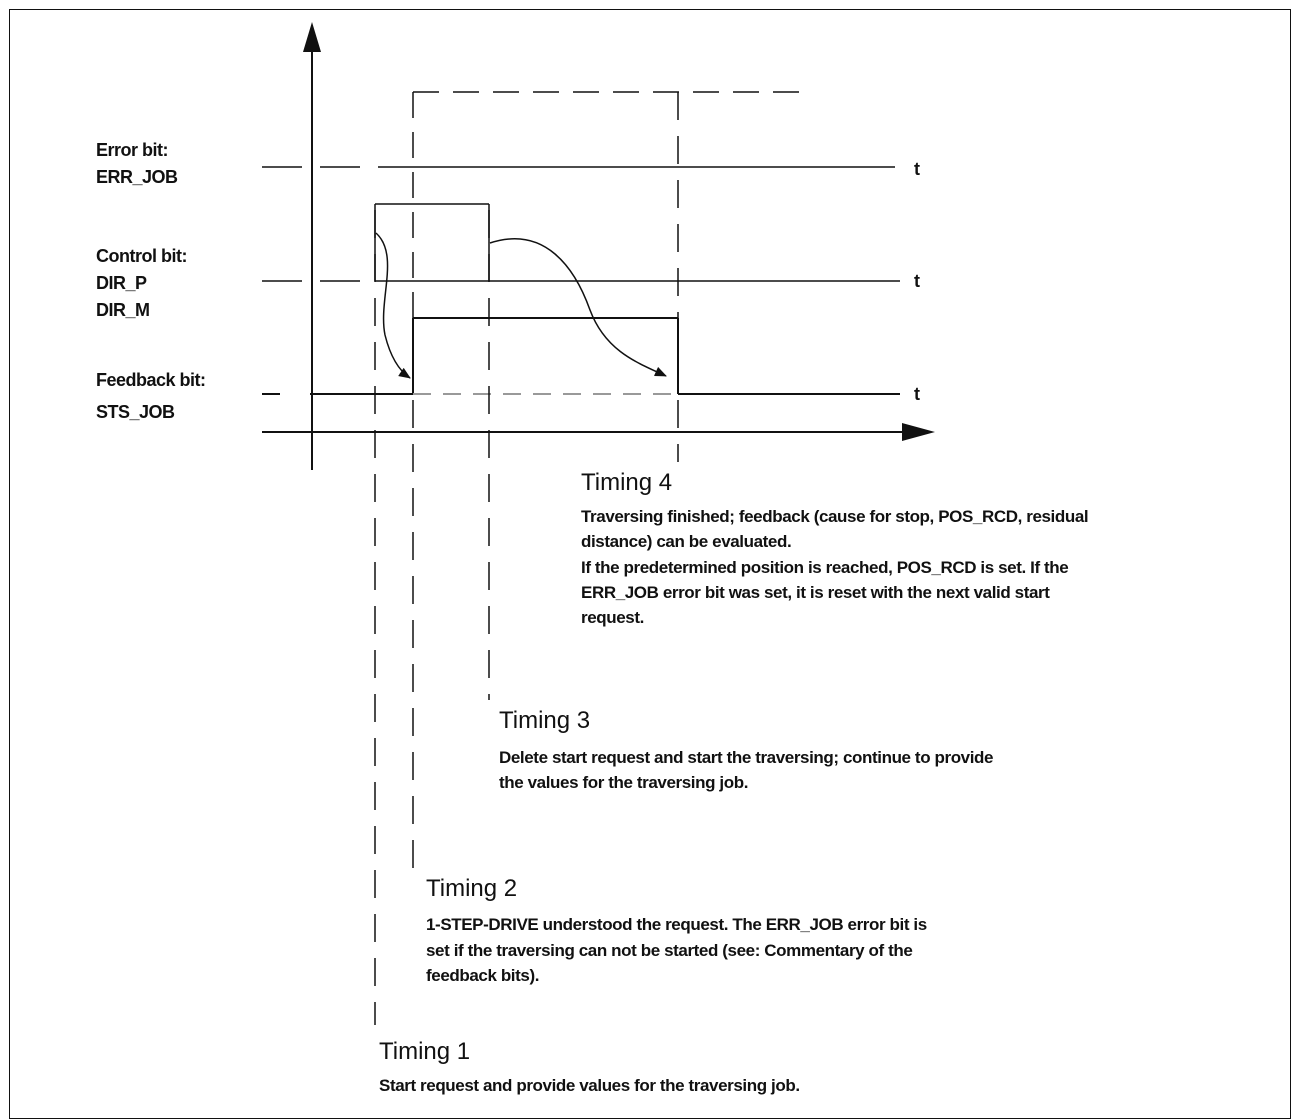 The width and height of the screenshot is (1298, 1119). Describe the element at coordinates (918, 432) in the screenshot. I see `x-axis-arrowhead` at that location.